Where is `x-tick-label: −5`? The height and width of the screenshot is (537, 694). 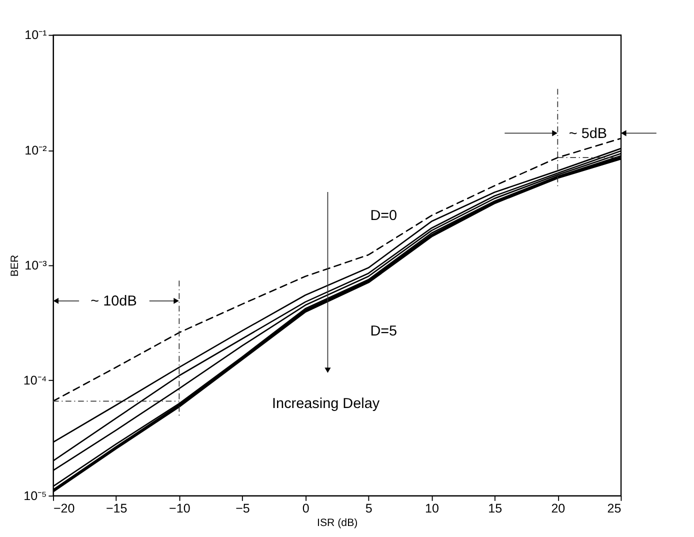 x-tick-label: −5 is located at coordinates (243, 508).